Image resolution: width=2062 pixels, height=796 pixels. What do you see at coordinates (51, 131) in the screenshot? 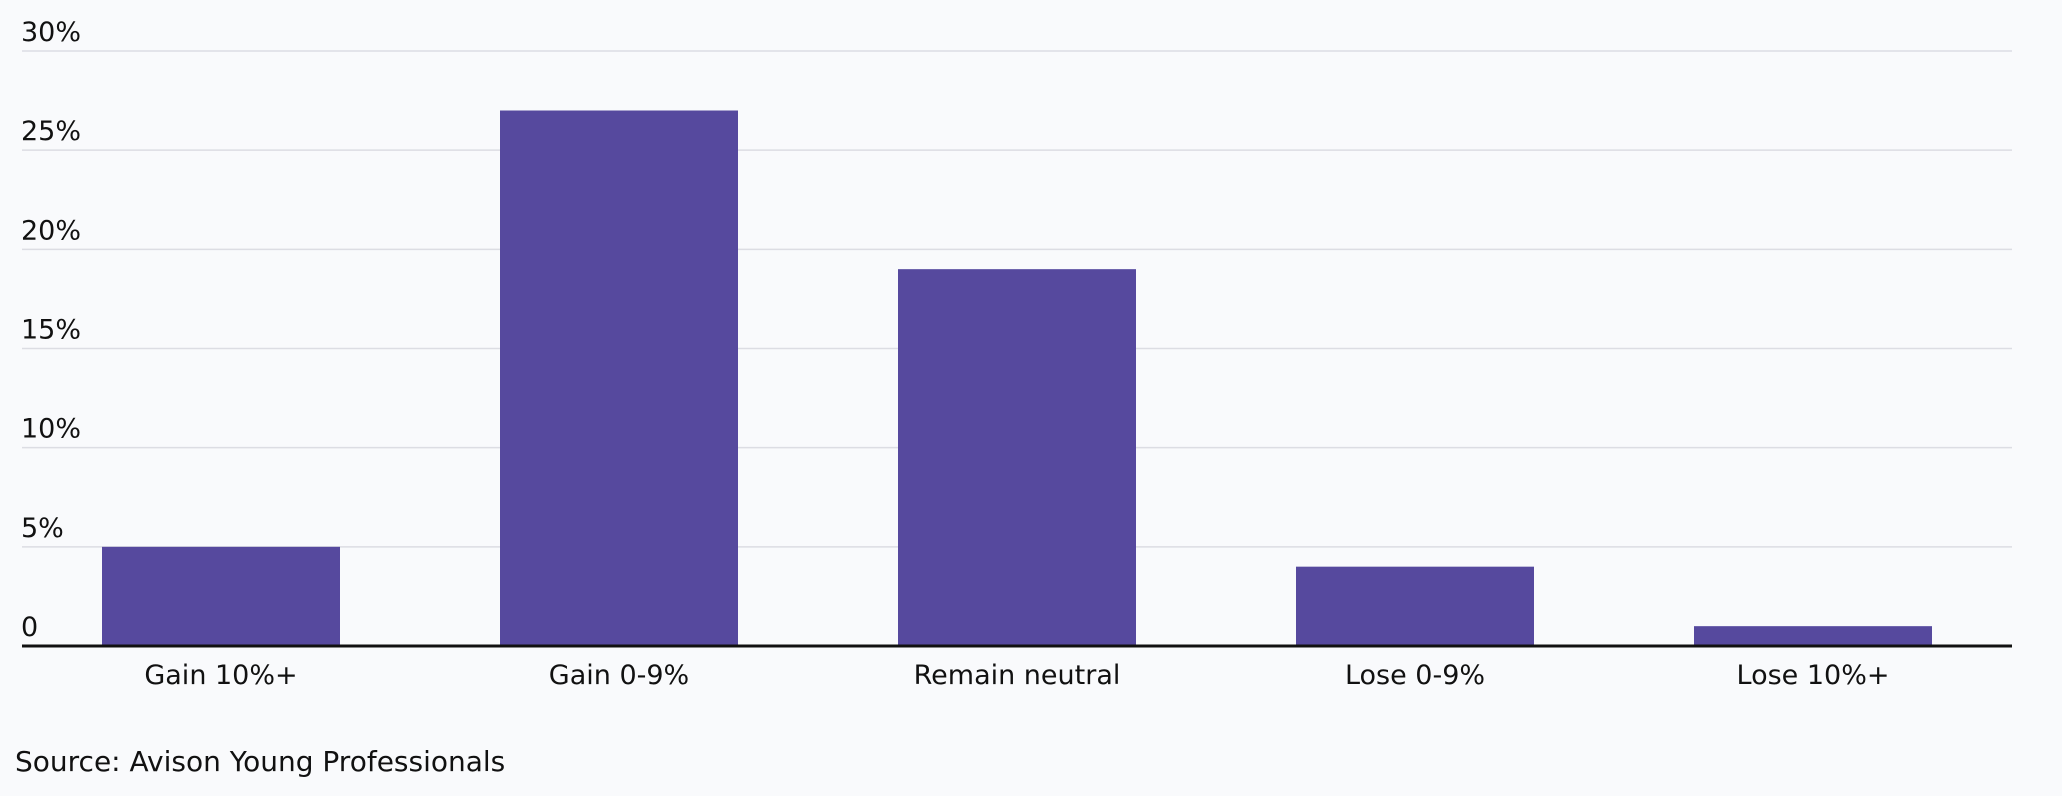
I see `y-tick-label: 25%` at bounding box center [51, 131].